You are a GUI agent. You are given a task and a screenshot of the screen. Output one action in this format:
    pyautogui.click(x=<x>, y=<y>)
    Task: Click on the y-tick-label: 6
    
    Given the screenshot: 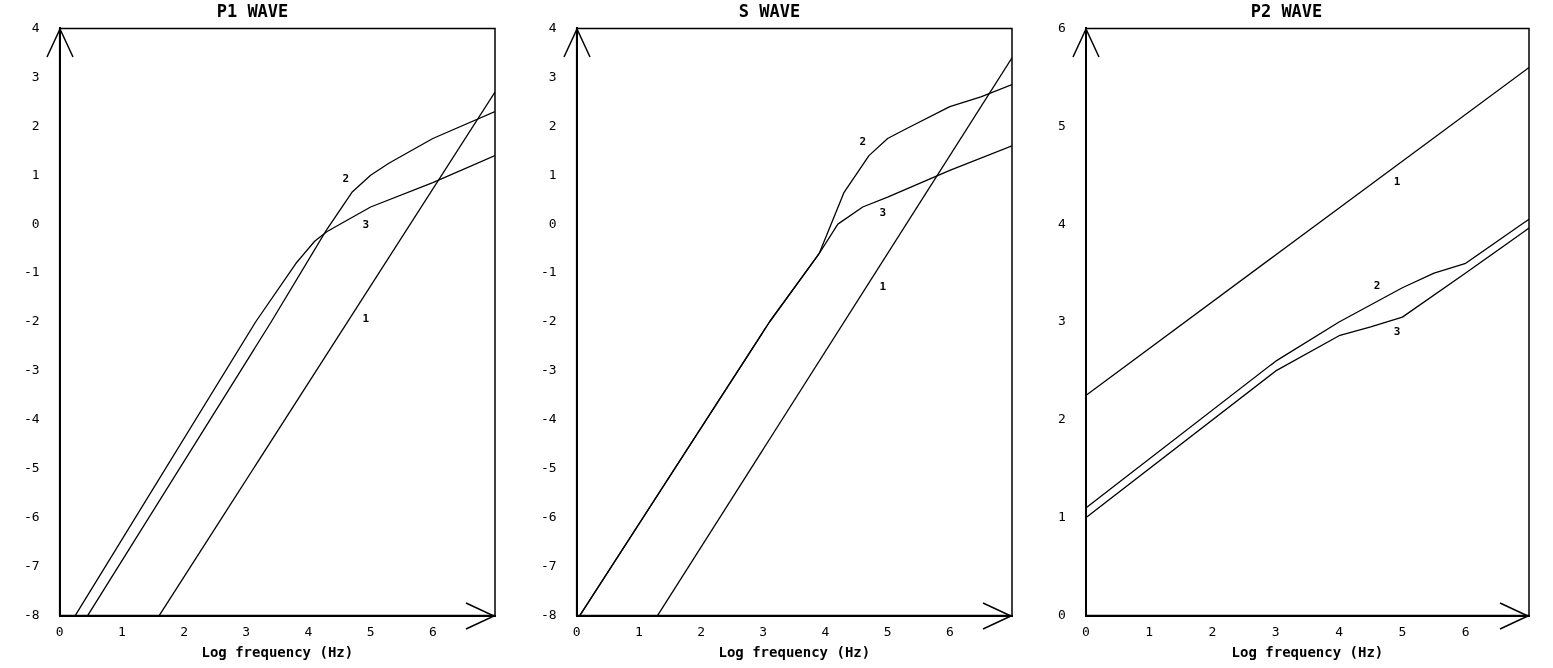 What is the action you would take?
    pyautogui.click(x=1062, y=27)
    